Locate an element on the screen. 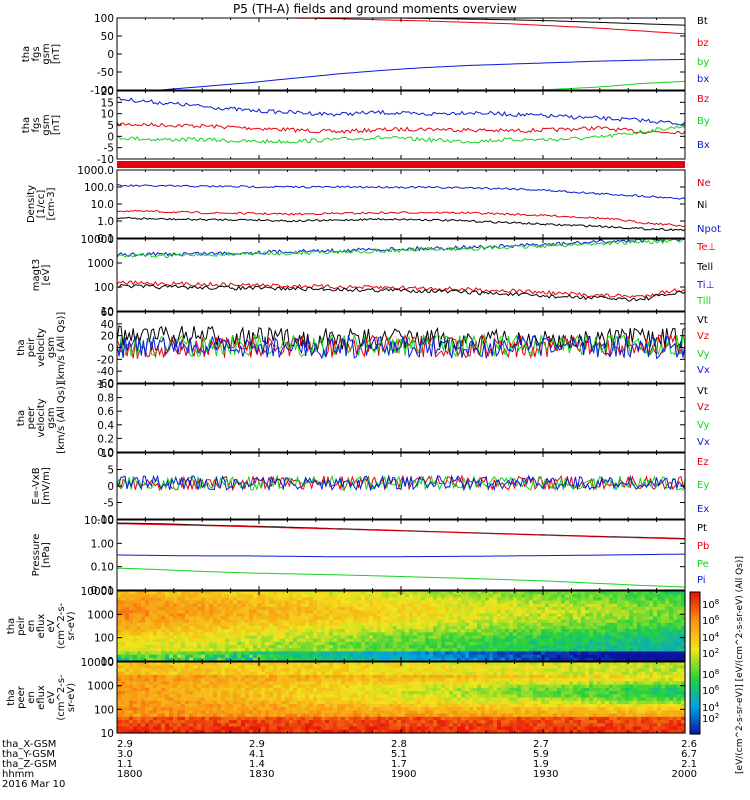 This screenshot has height=800, width=750. y-tick-label-1-2: 10 is located at coordinates (107, 115).